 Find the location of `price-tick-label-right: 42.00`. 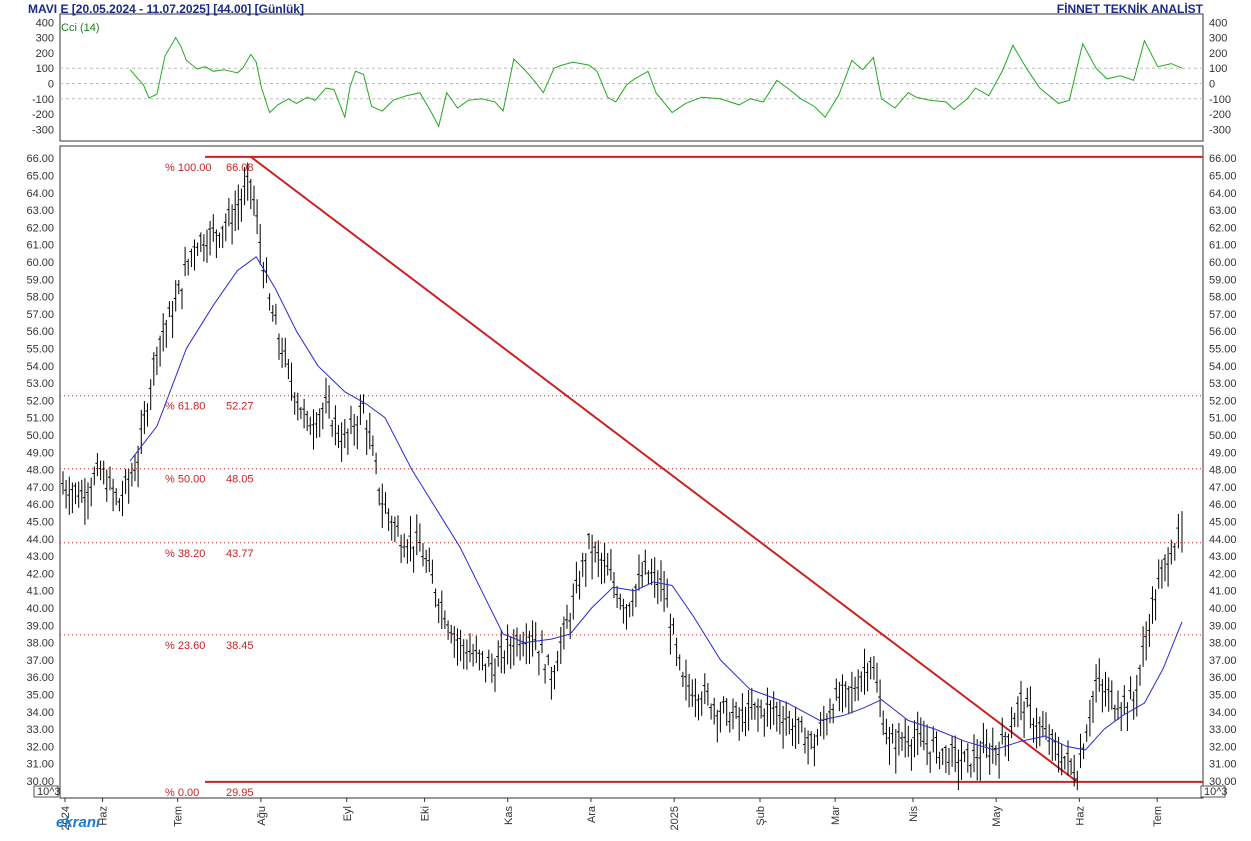

price-tick-label-right: 42.00 is located at coordinates (1223, 574).